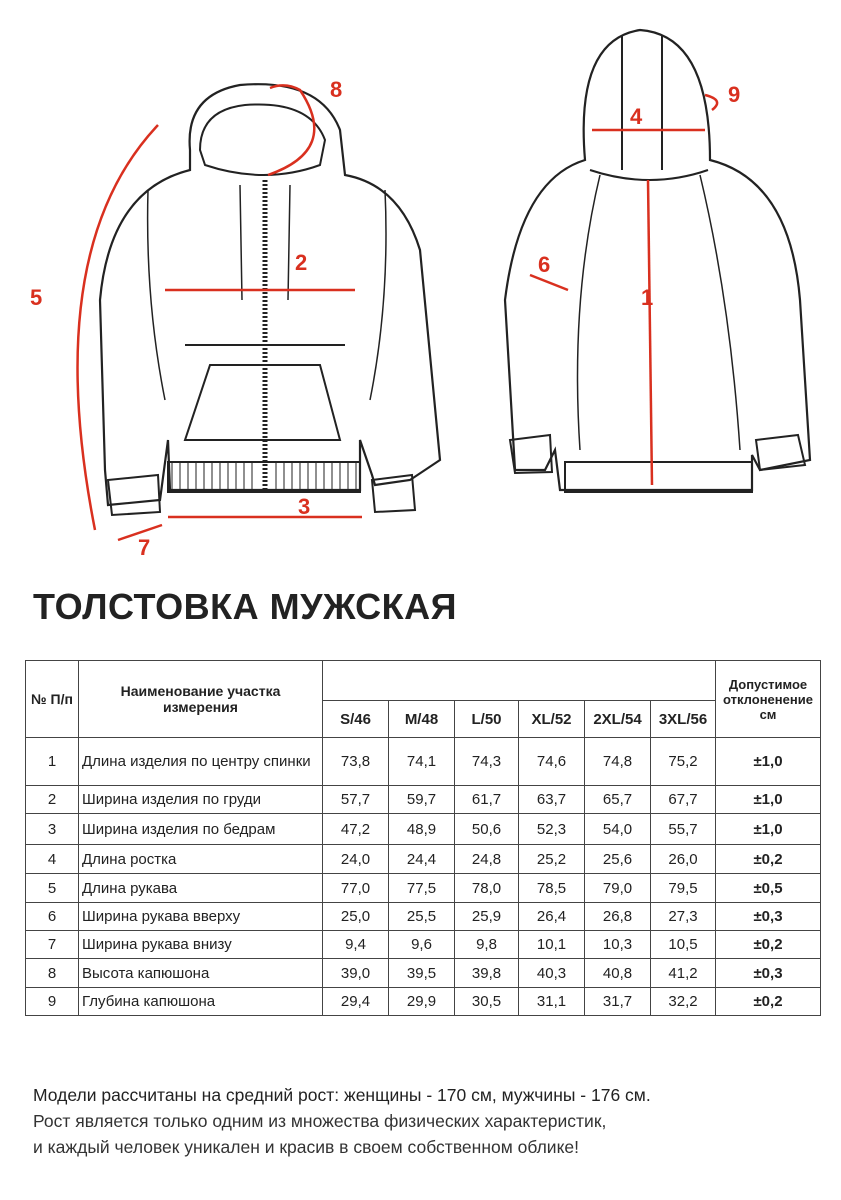  What do you see at coordinates (683, 1001) in the screenshot?
I see `size-value: 32,2` at bounding box center [683, 1001].